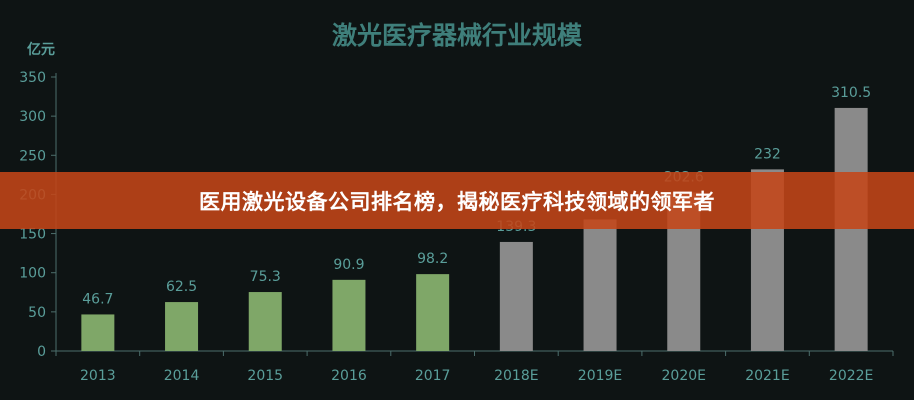 This screenshot has width=914, height=400. I want to click on y-axis-unit-label: 亿元, so click(41, 49).